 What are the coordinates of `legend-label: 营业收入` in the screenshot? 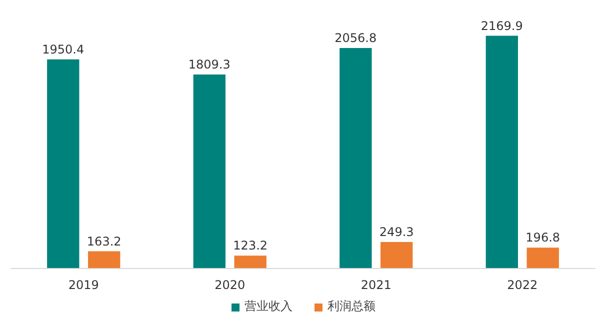 It's located at (268, 306).